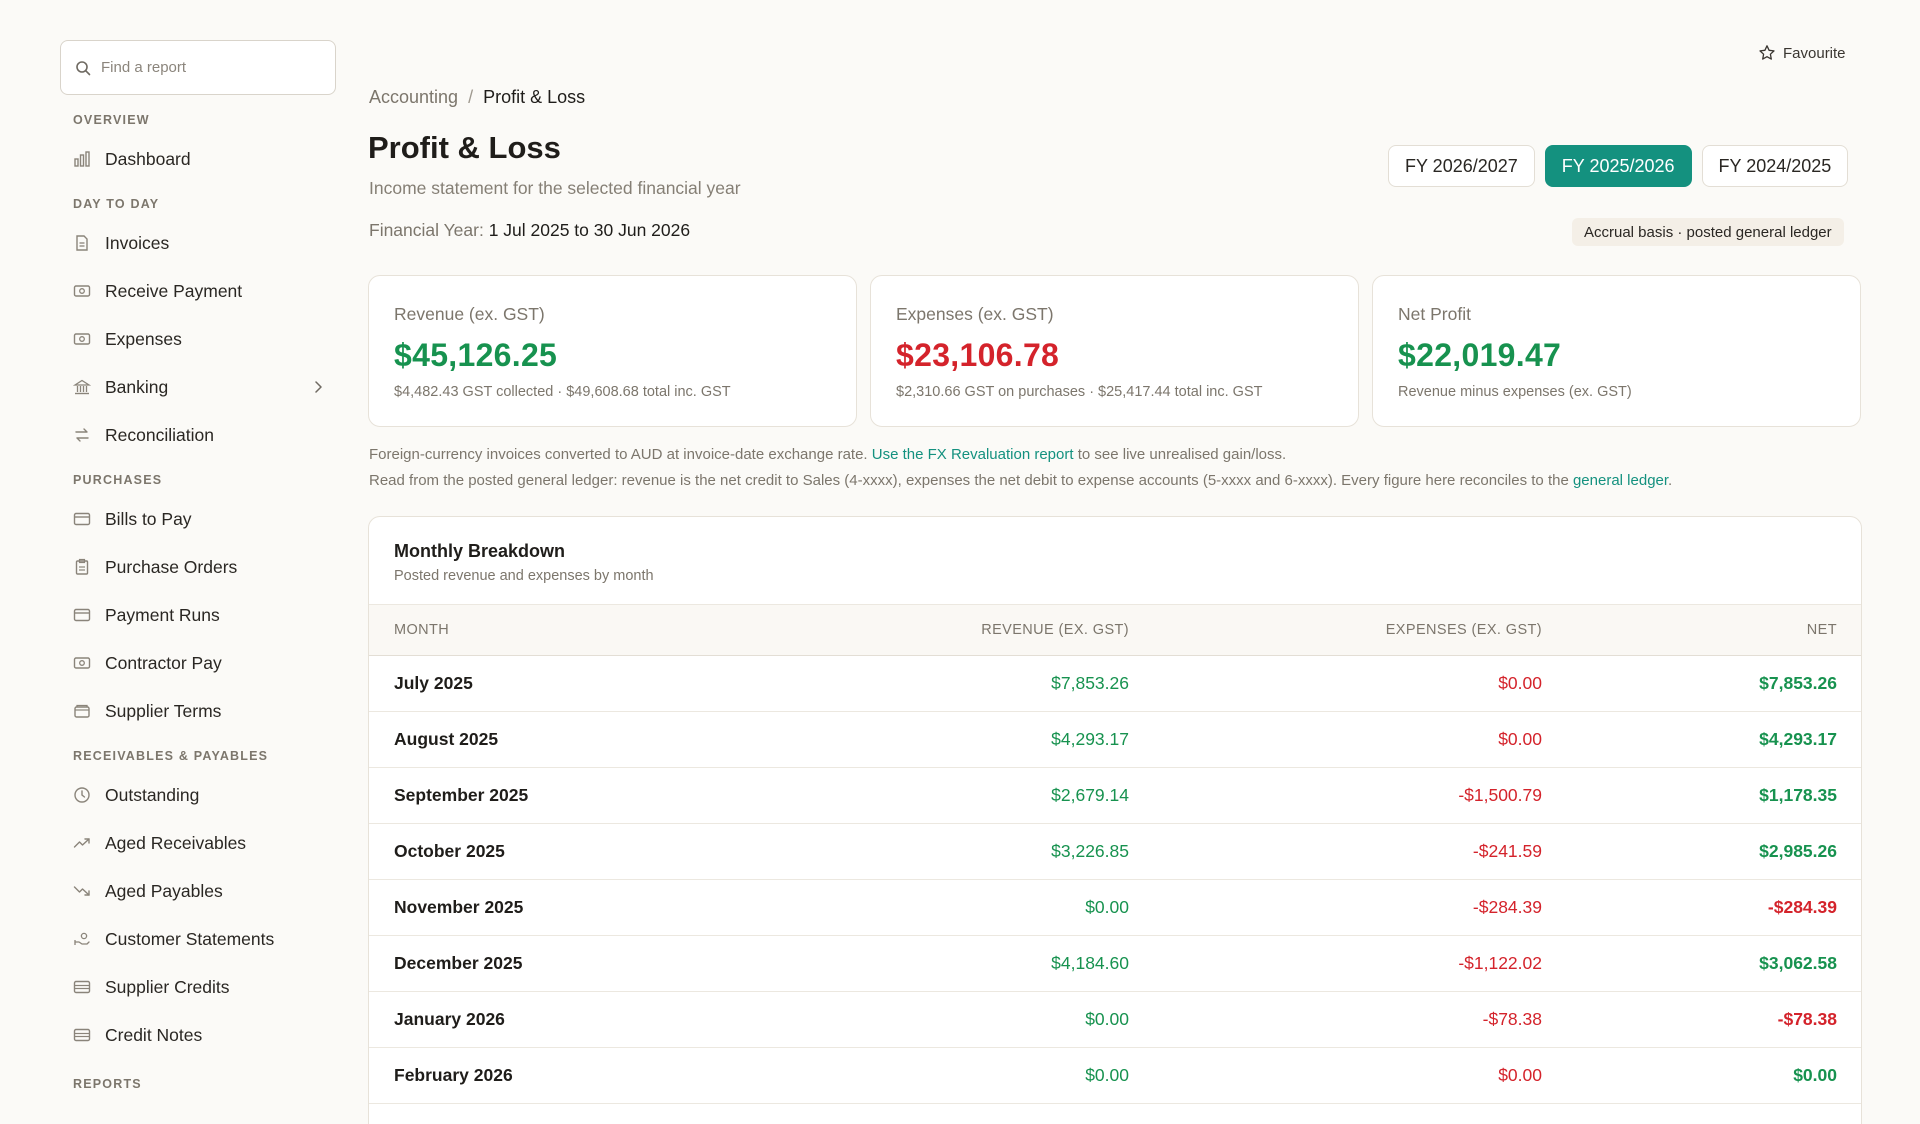 The image size is (1920, 1124). What do you see at coordinates (198, 663) in the screenshot?
I see `sidebar-item-contractor-pay: Contractor Pay` at bounding box center [198, 663].